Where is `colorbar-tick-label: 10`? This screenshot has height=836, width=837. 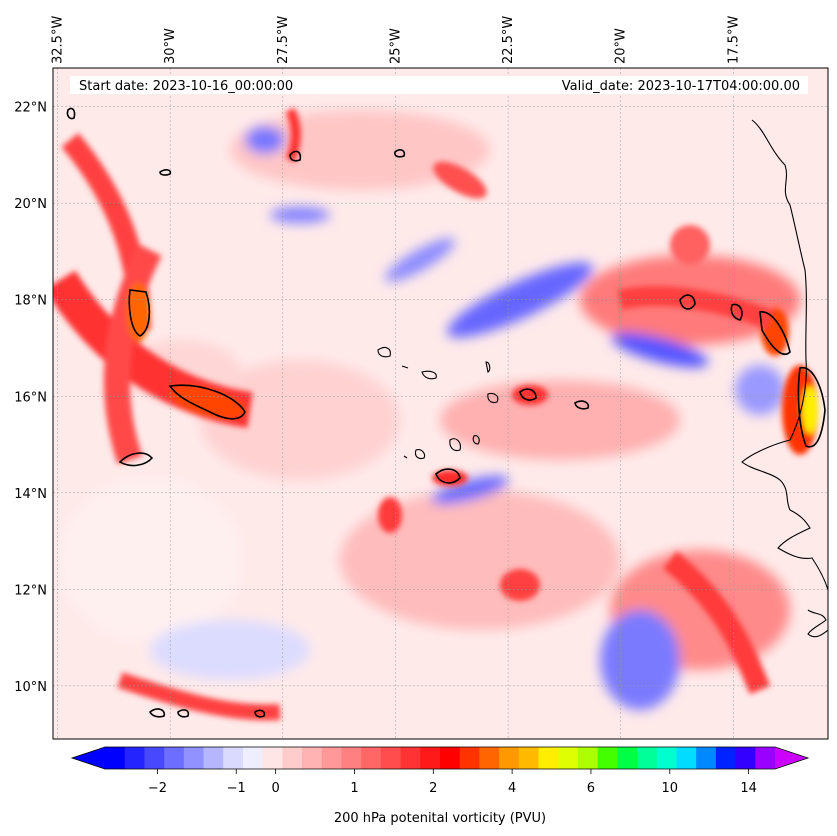 colorbar-tick-label: 10 is located at coordinates (669, 788).